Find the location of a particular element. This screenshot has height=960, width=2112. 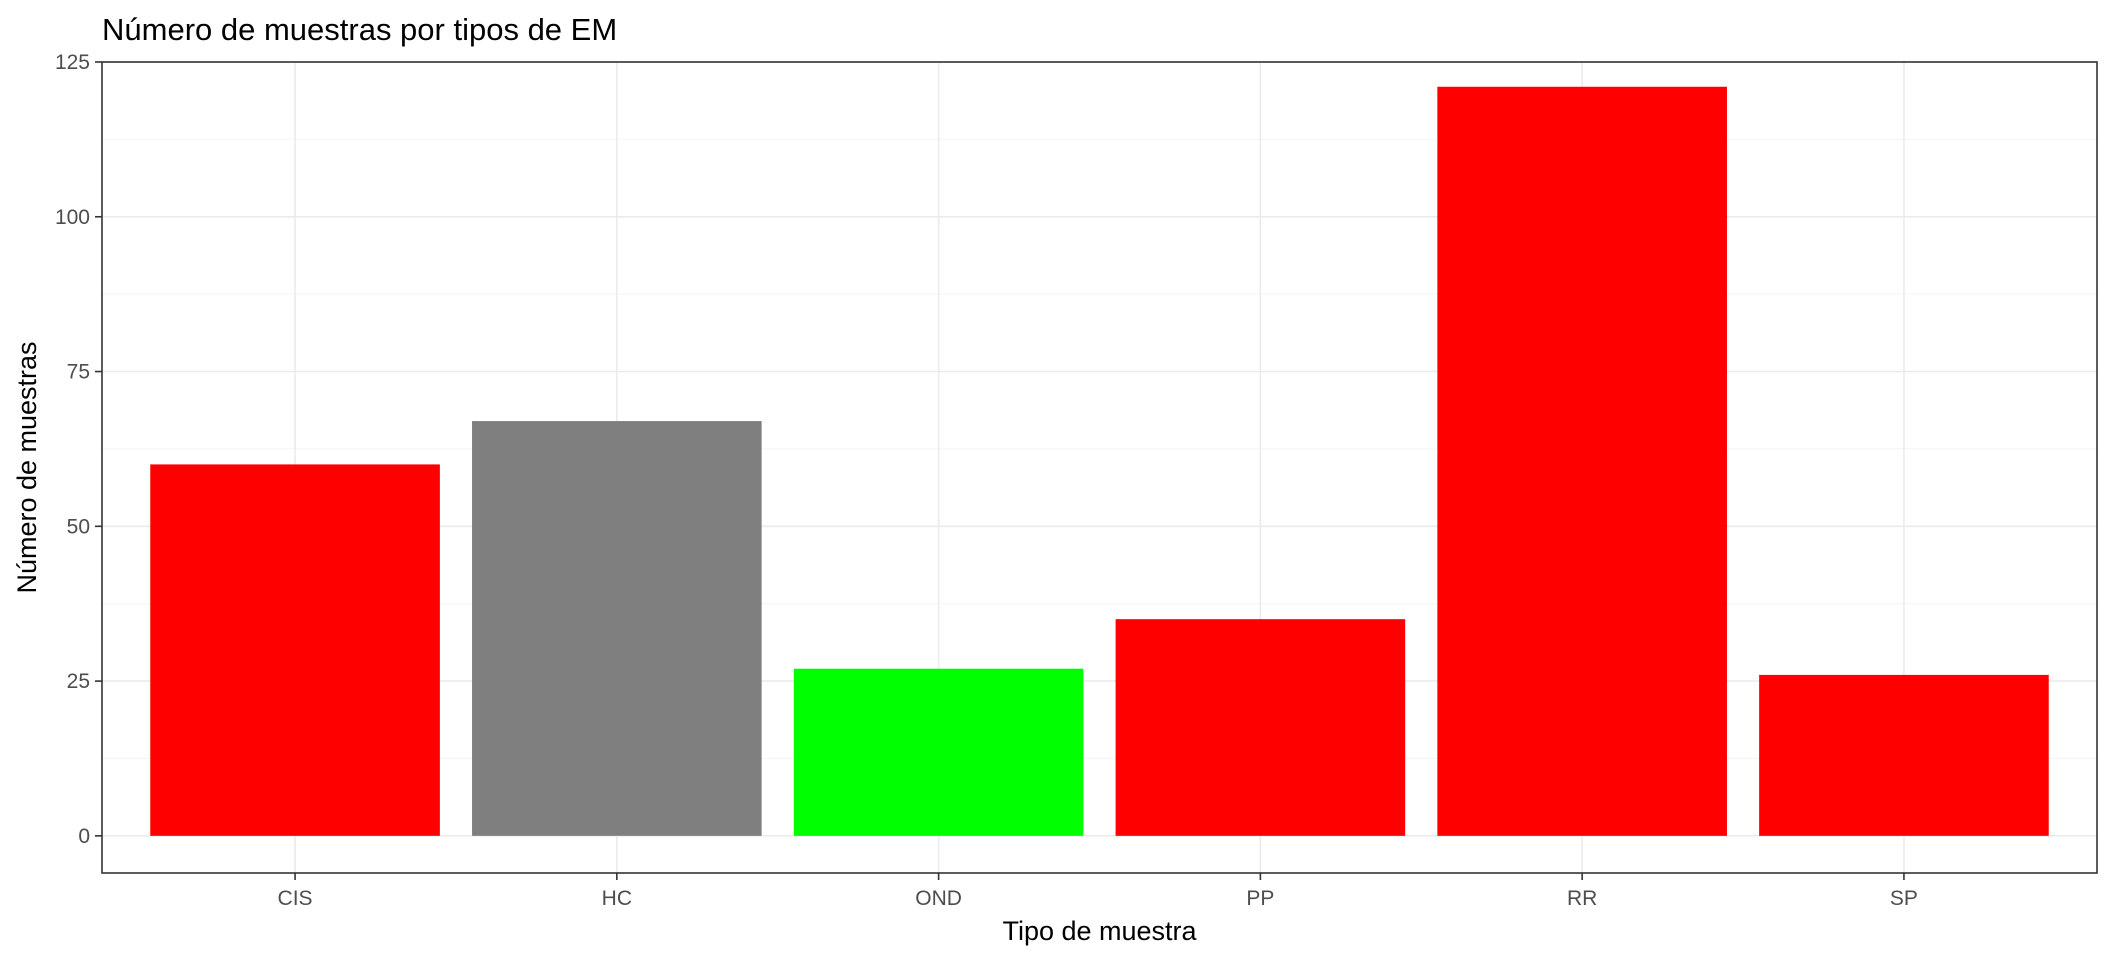

bar-rr is located at coordinates (1582, 461).